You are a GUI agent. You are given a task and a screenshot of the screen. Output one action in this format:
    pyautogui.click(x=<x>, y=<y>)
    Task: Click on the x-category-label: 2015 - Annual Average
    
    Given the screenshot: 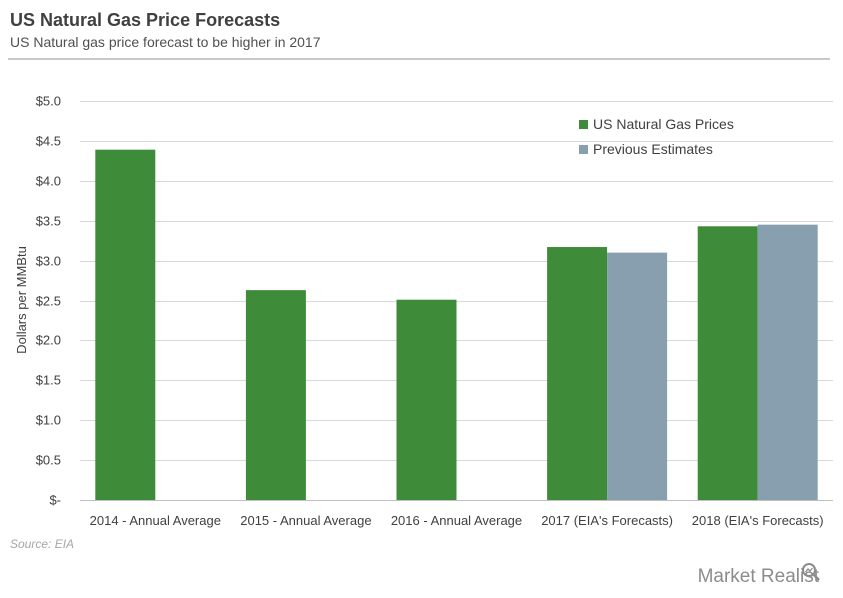 What is the action you would take?
    pyautogui.click(x=305, y=520)
    